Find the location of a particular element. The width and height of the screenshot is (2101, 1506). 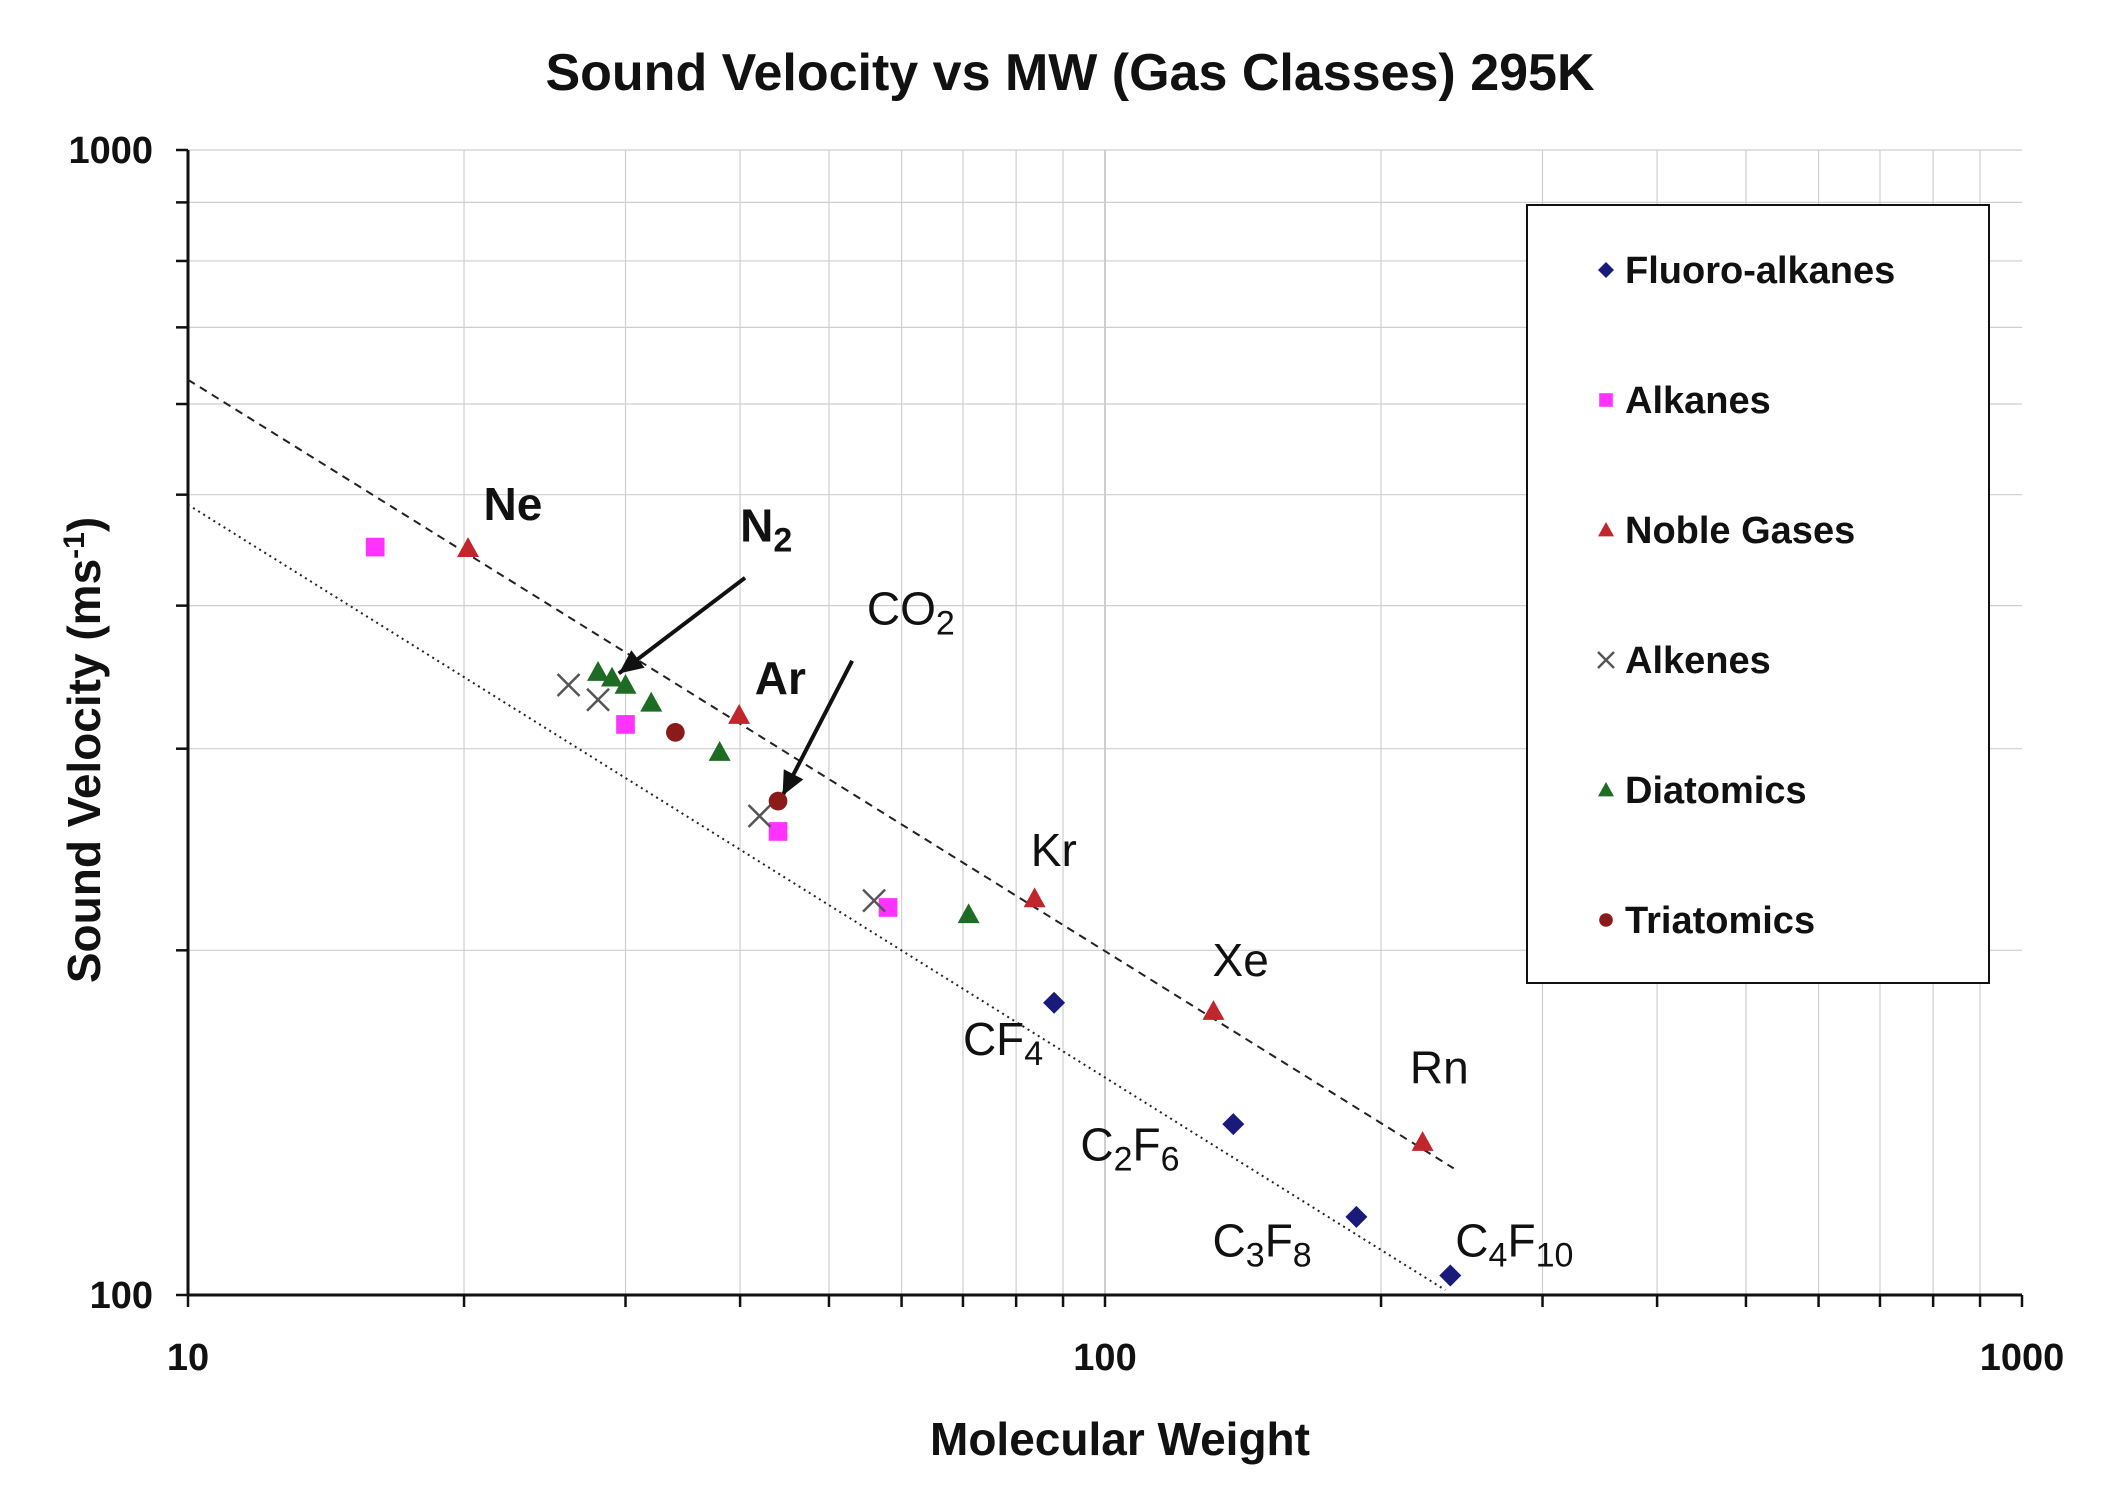

c2f6-label: C2F6 is located at coordinates (1129, 1149).